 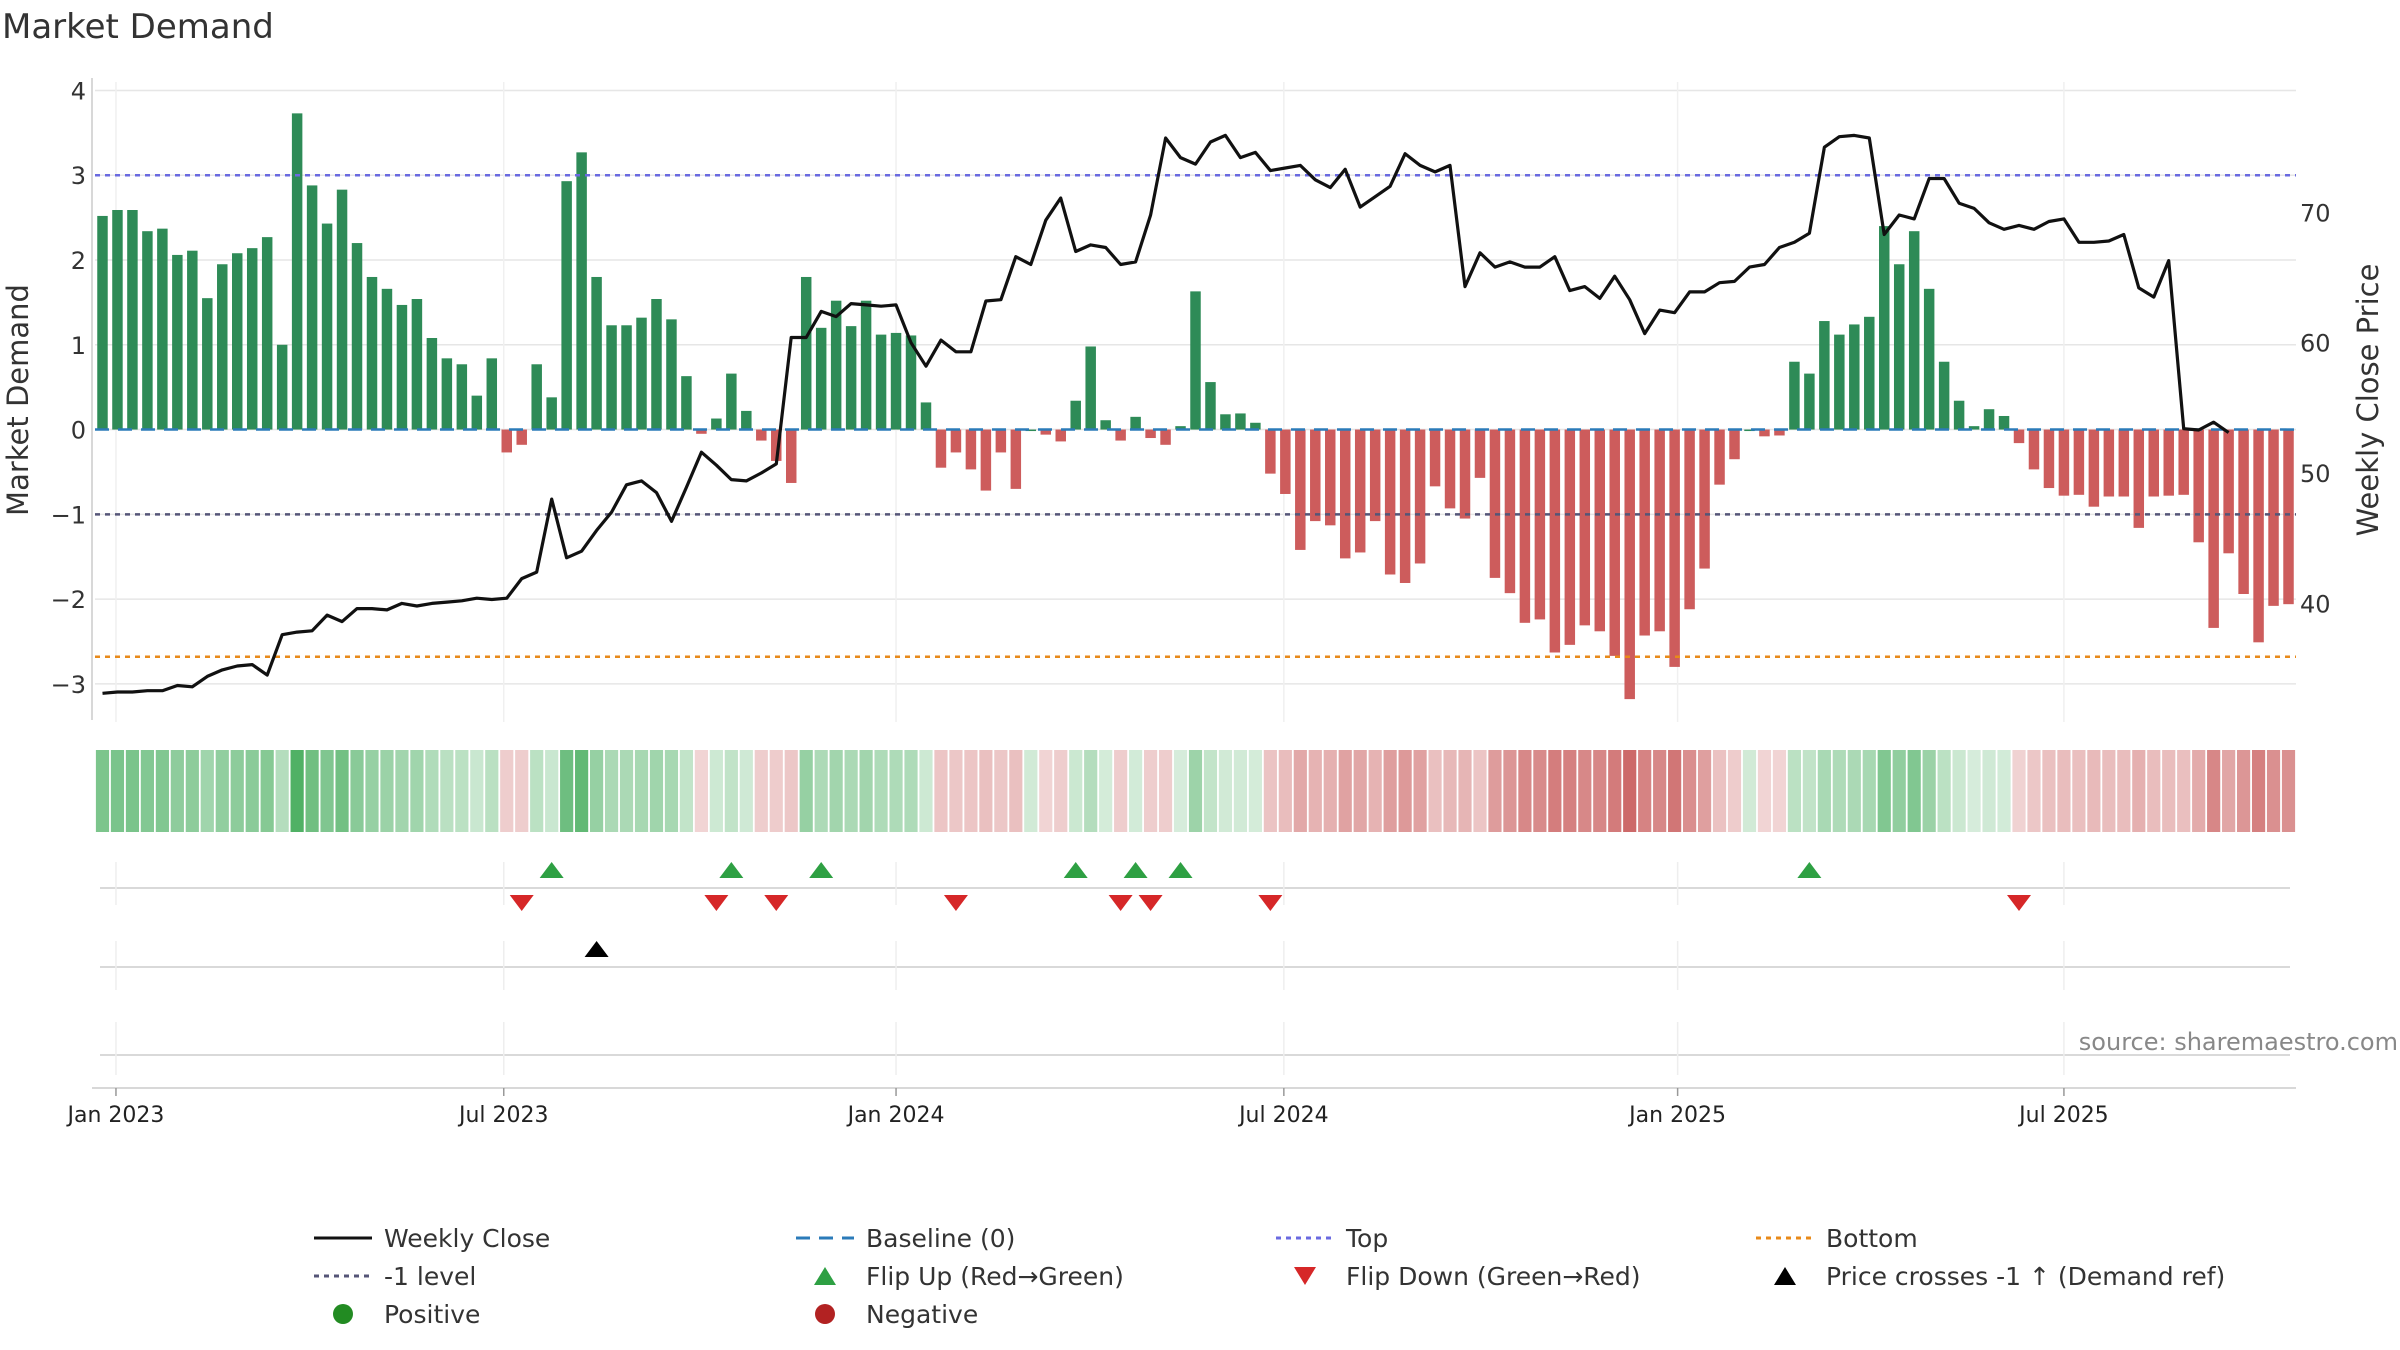 I want to click on legend-label: Baseline (0), so click(x=940, y=1238).